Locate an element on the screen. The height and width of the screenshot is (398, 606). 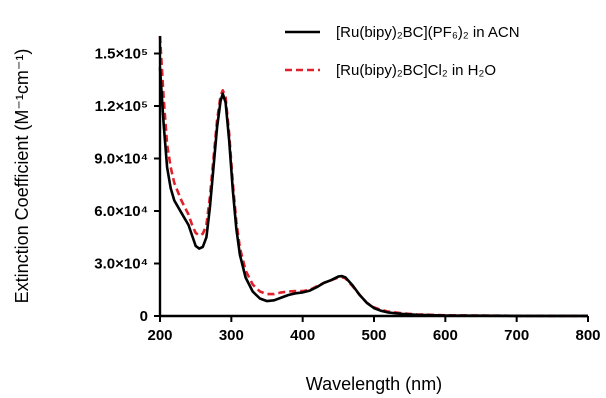
y-axis-title: Extinction Coefficient (M⁻¹cm⁻¹) is located at coordinates (22, 176).